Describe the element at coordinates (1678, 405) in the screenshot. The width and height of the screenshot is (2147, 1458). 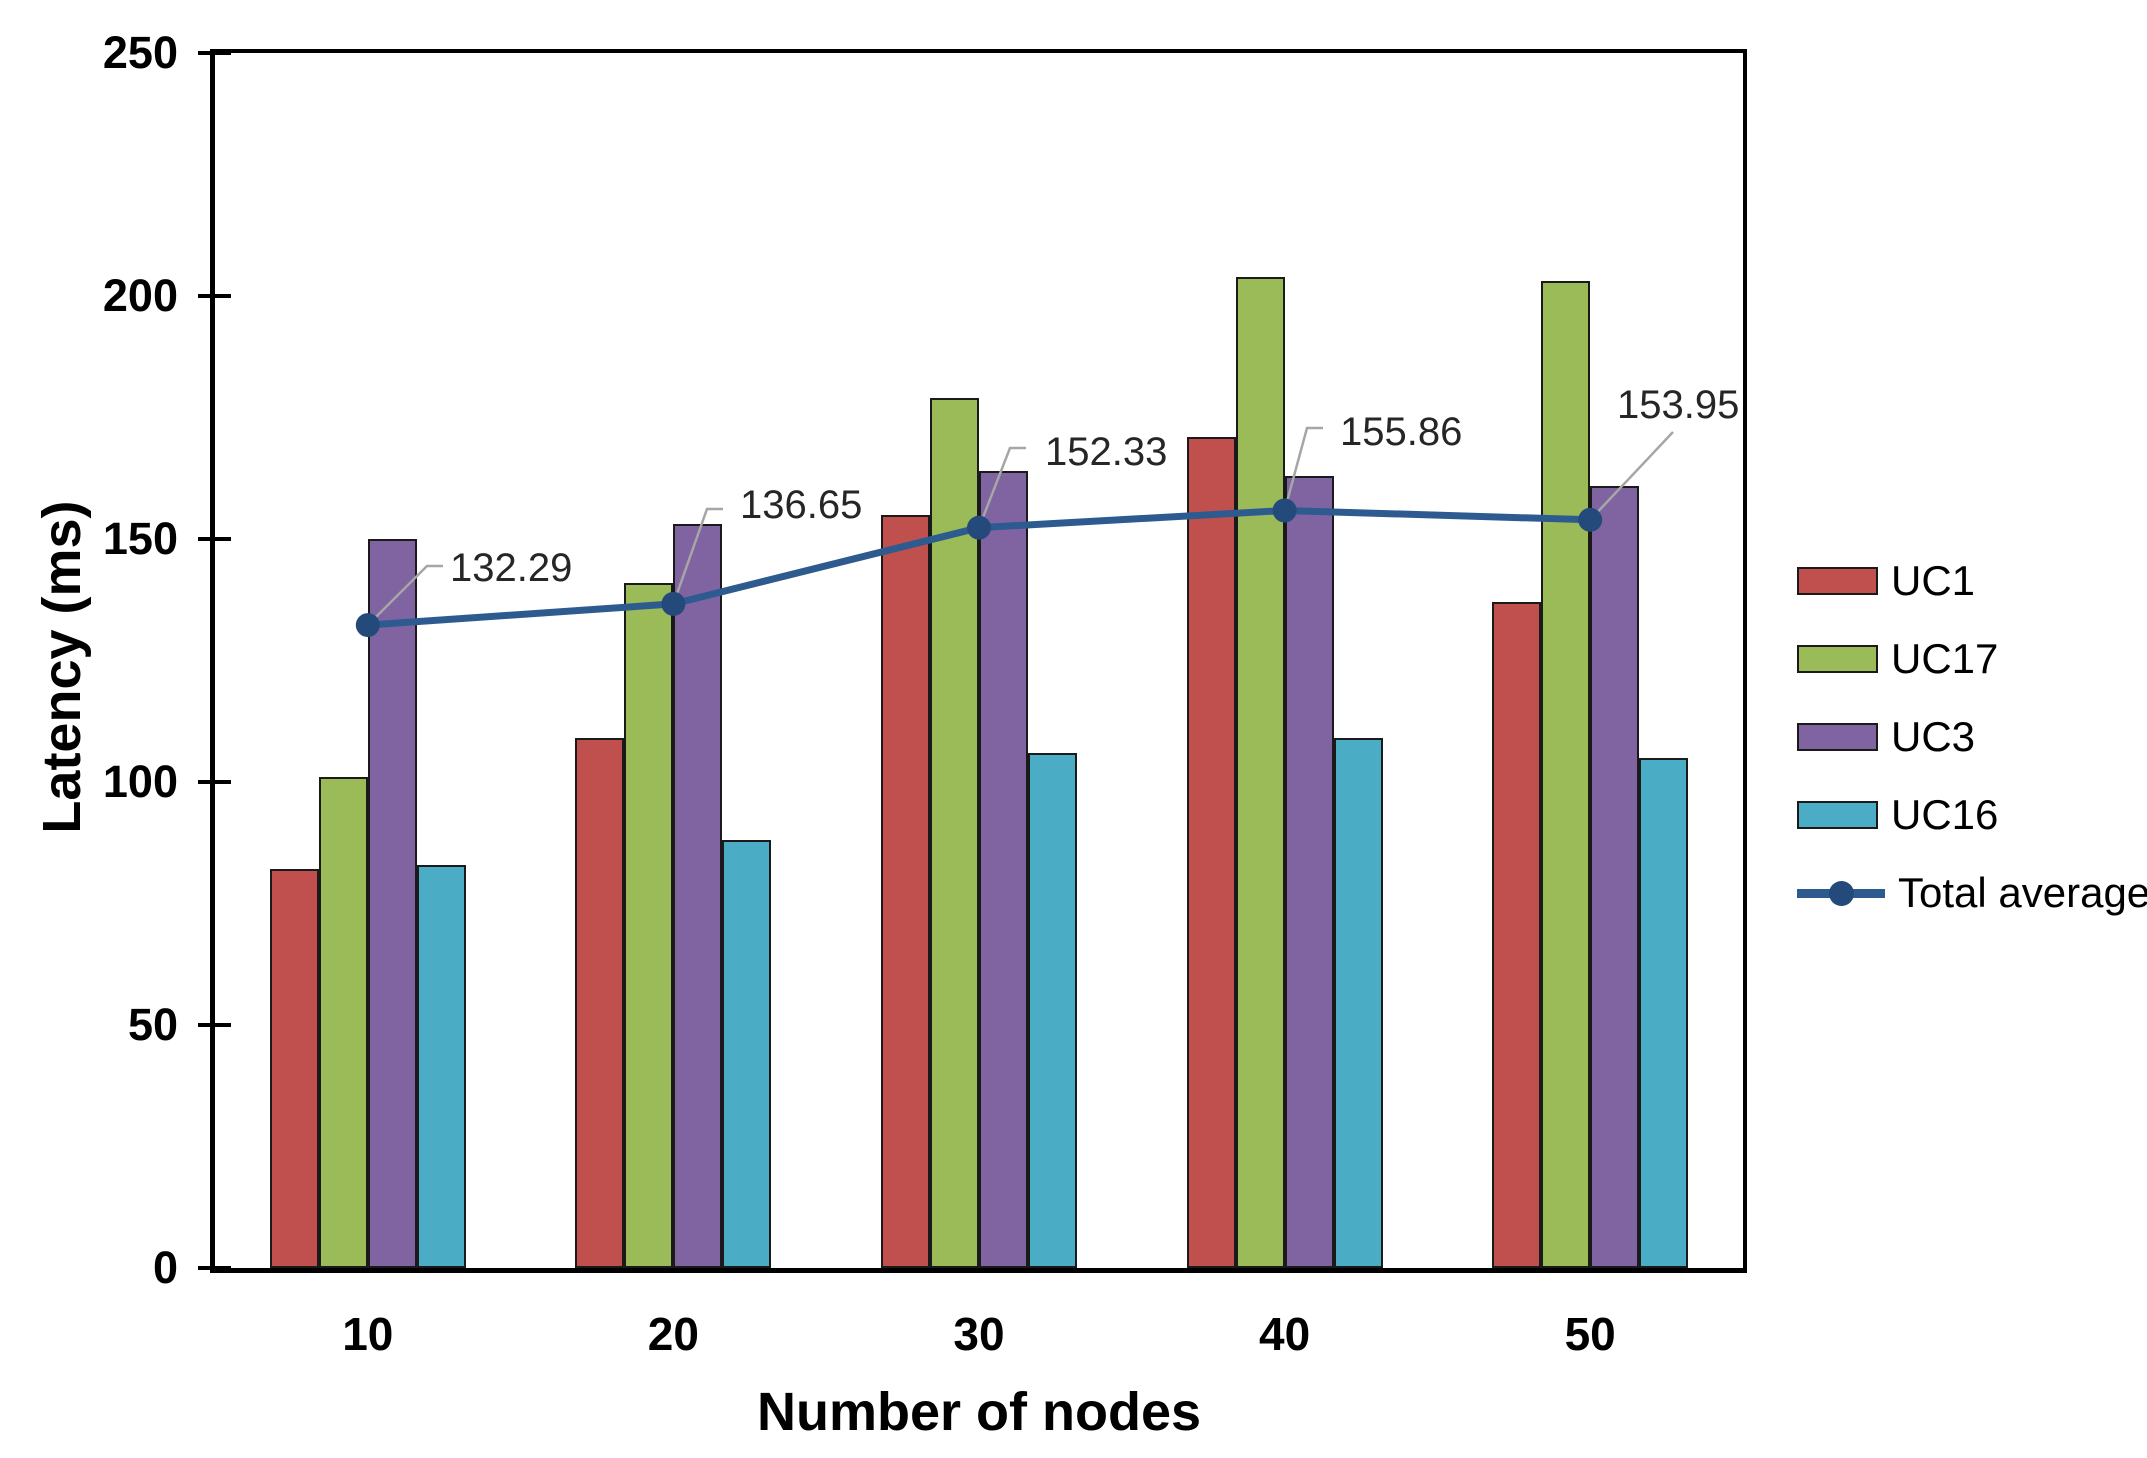
I see `data-label-153.95: 153.95` at that location.